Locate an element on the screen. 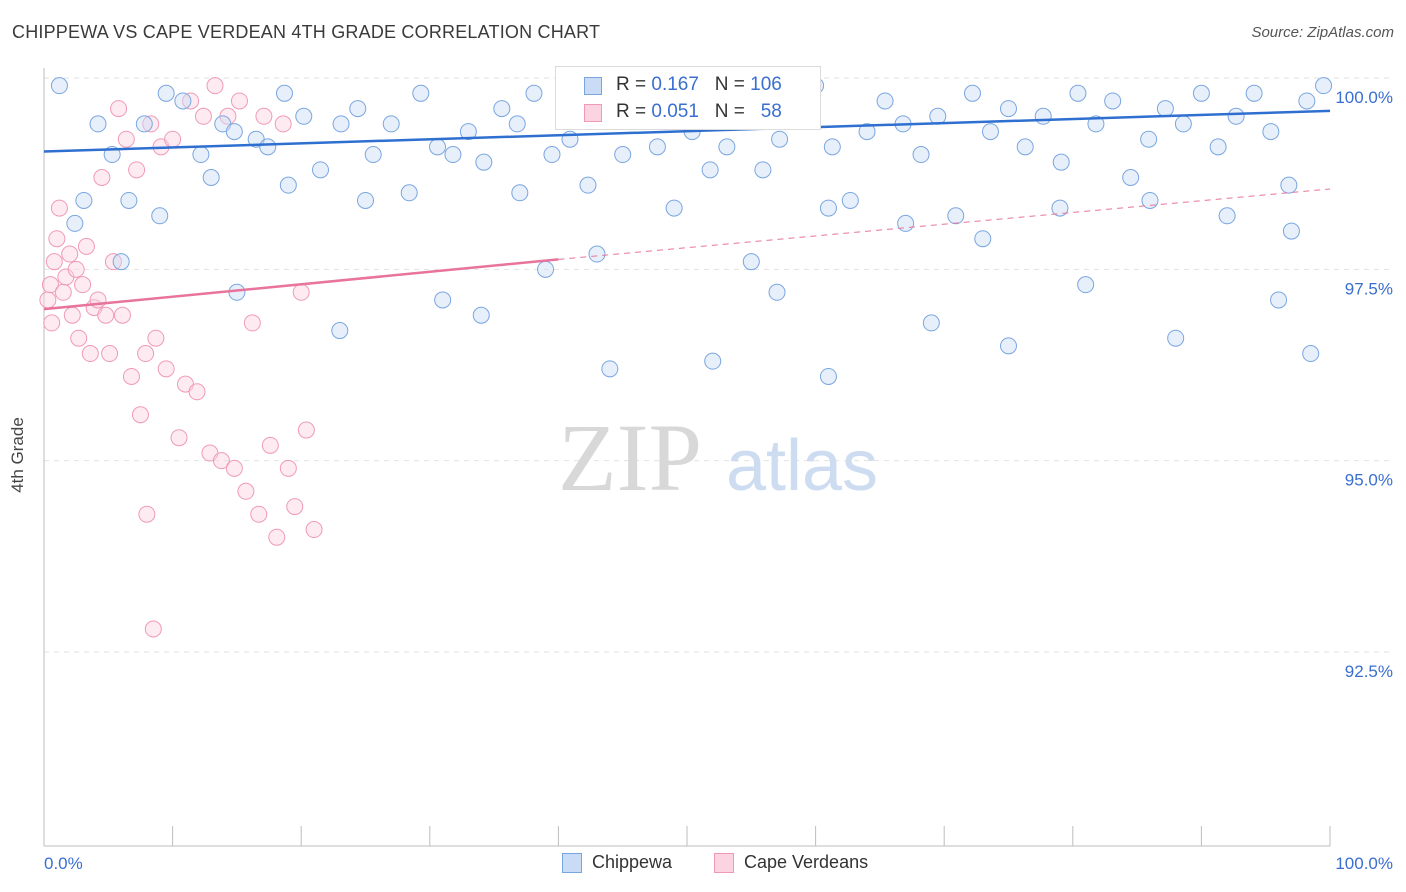  legend-n-value-chippewa: 106 is located at coordinates (766, 84).